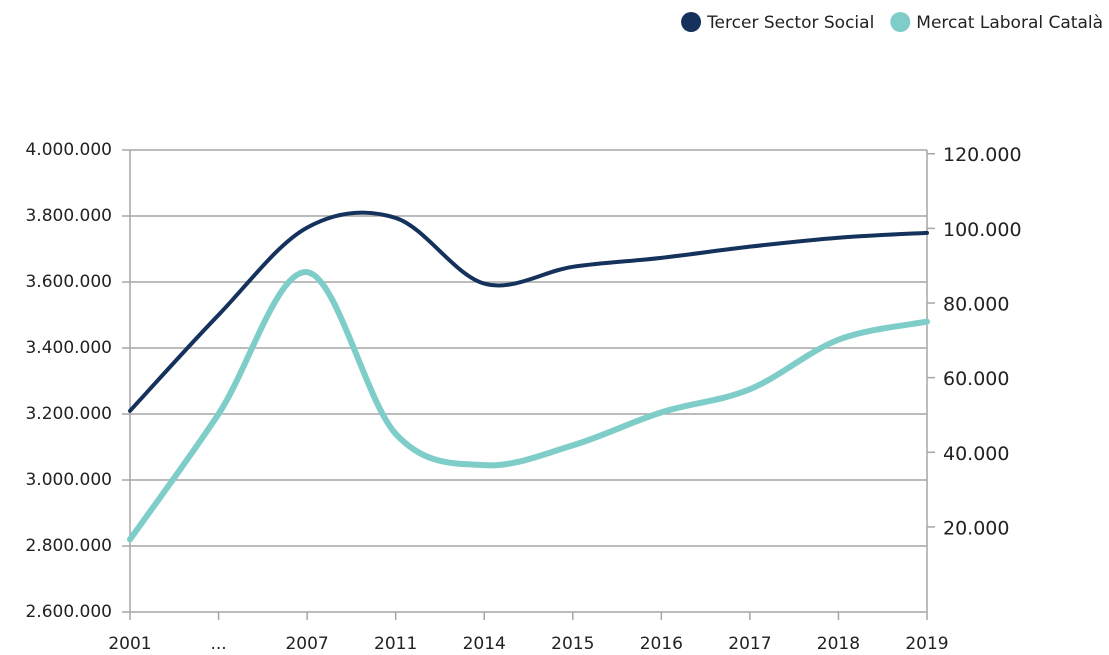 The image size is (1109, 655). Describe the element at coordinates (68, 216) in the screenshot. I see `y-tick-label: 3.800.000` at that location.